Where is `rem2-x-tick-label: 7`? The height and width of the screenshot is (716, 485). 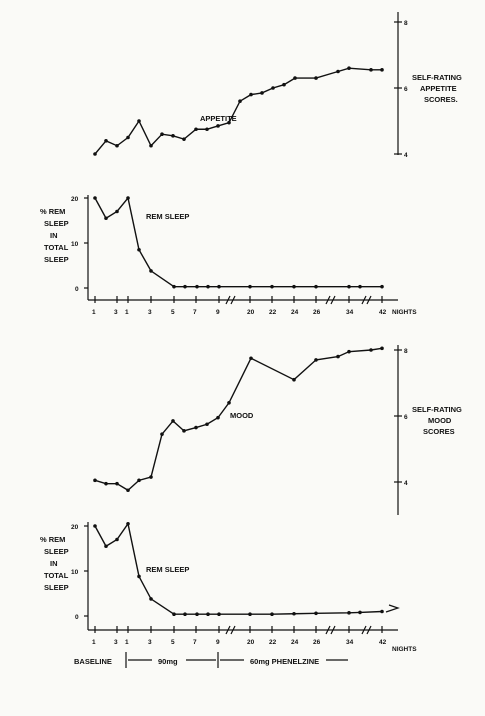
rem2-x-tick-label: 7 is located at coordinates (195, 642).